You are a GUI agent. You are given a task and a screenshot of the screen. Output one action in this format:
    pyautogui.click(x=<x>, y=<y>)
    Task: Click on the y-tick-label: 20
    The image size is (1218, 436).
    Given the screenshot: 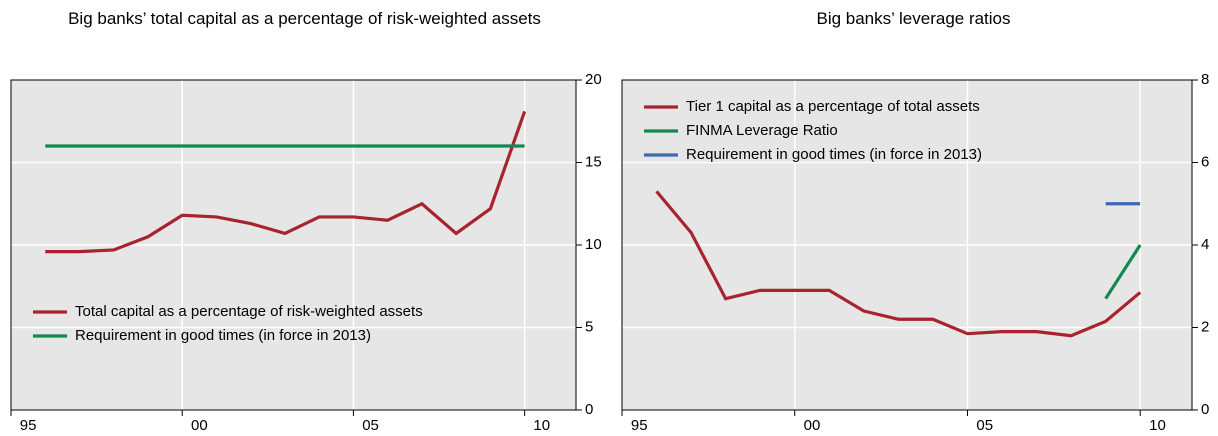 What is the action you would take?
    pyautogui.click(x=593, y=79)
    